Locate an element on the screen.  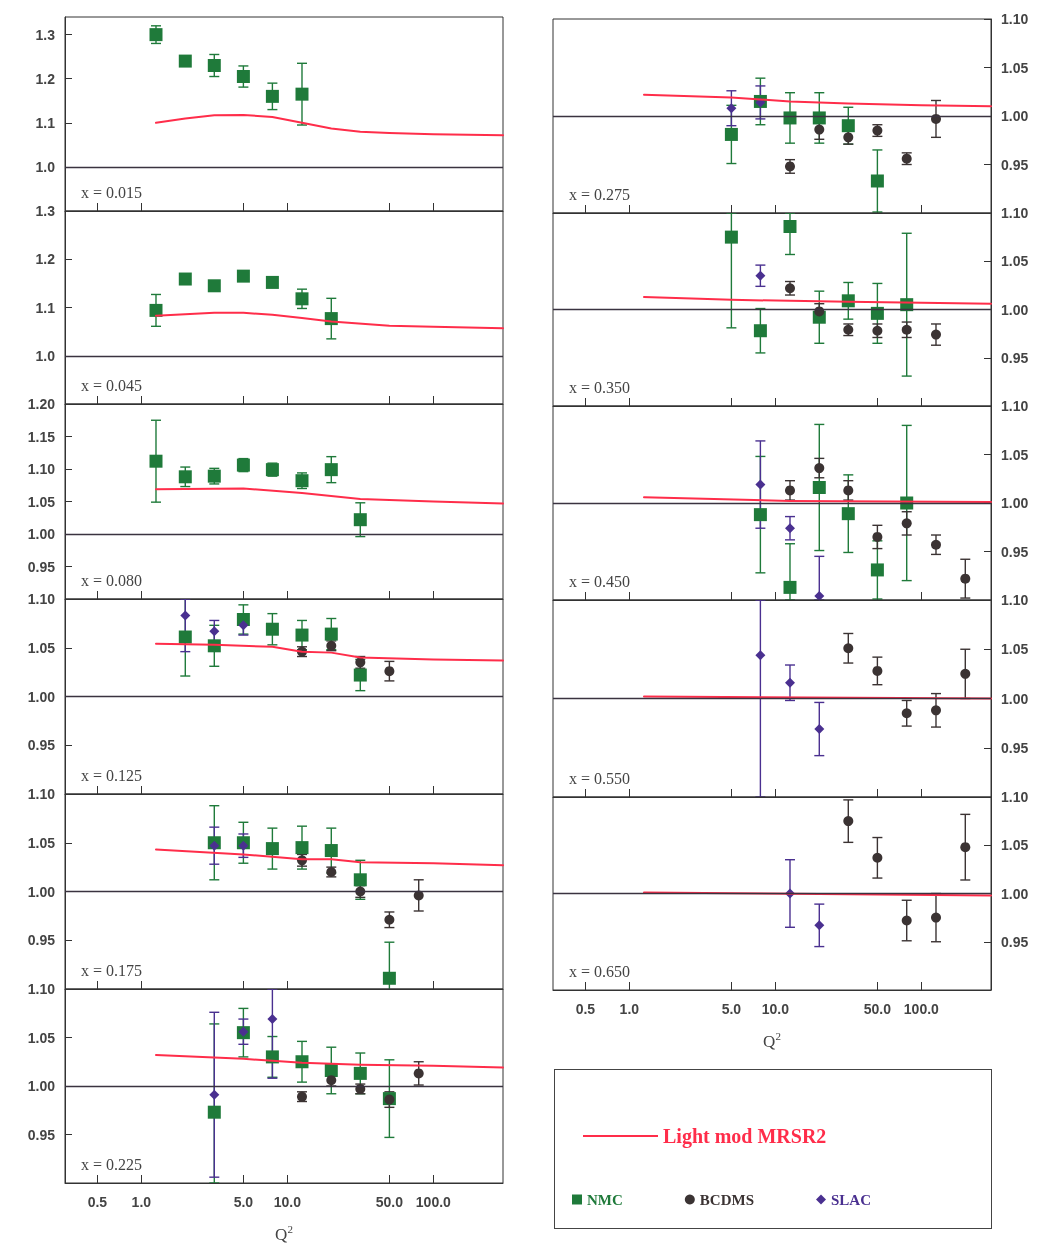
annotation: x = 0.125 is located at coordinates (112, 775).